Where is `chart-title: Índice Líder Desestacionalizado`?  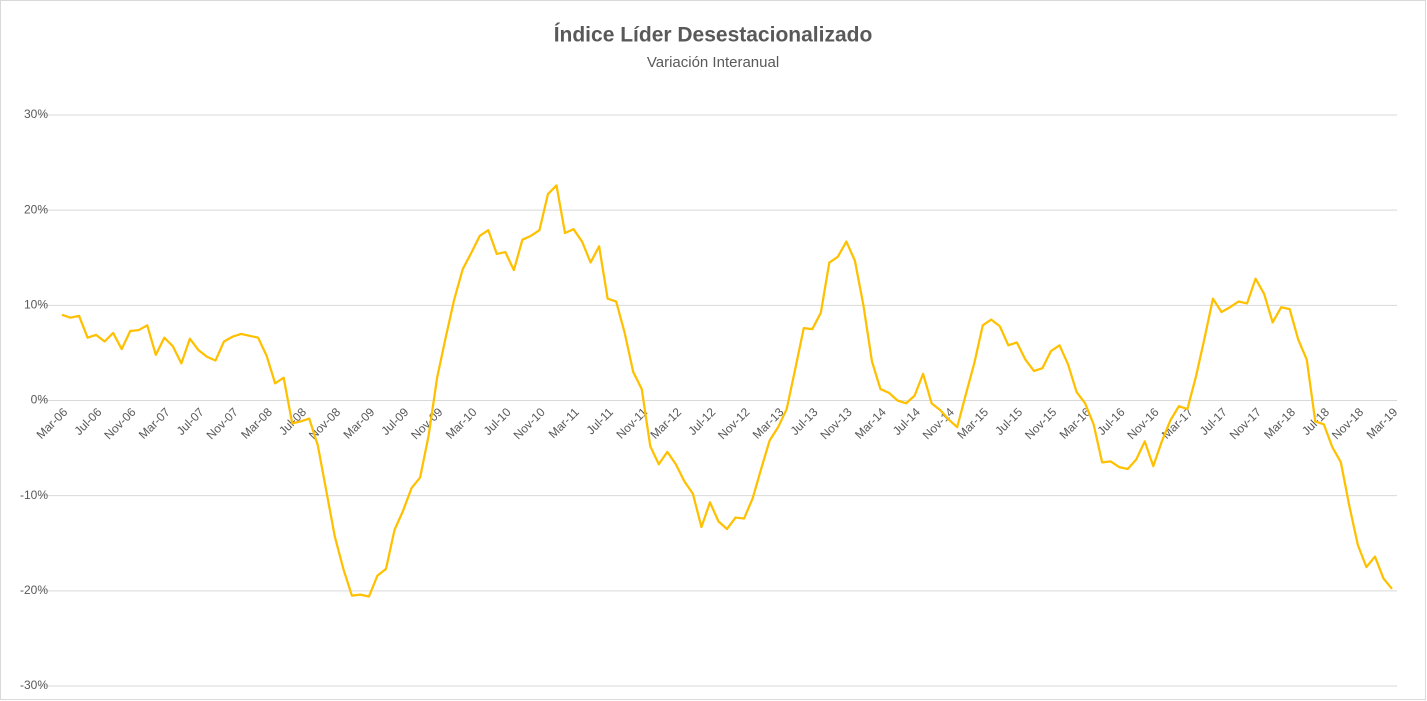
chart-title: Índice Líder Desestacionalizado is located at coordinates (713, 35).